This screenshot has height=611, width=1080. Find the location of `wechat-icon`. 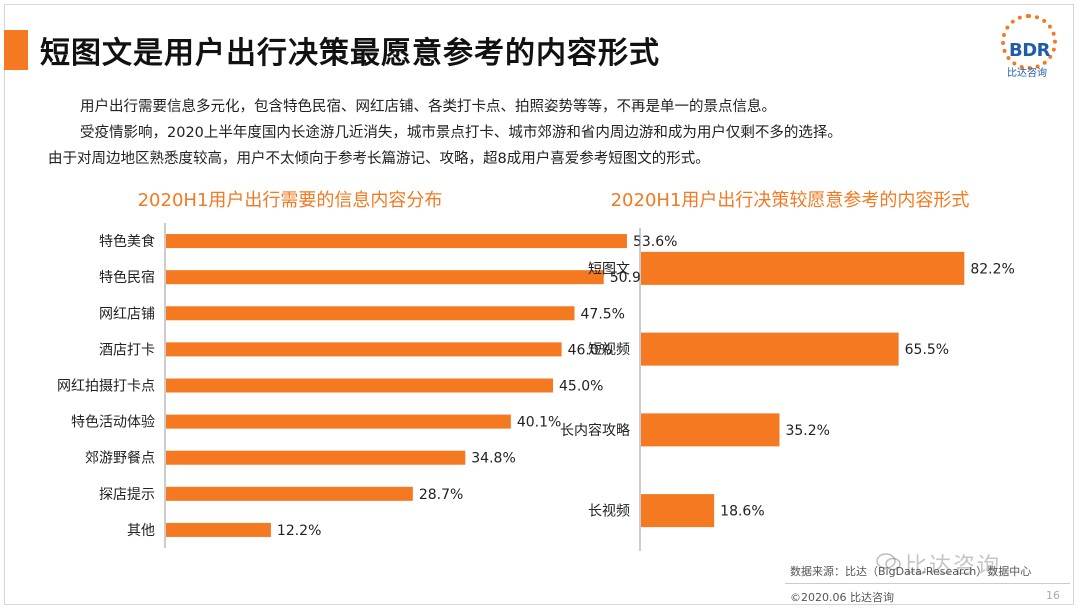

wechat-icon is located at coordinates (888, 562).